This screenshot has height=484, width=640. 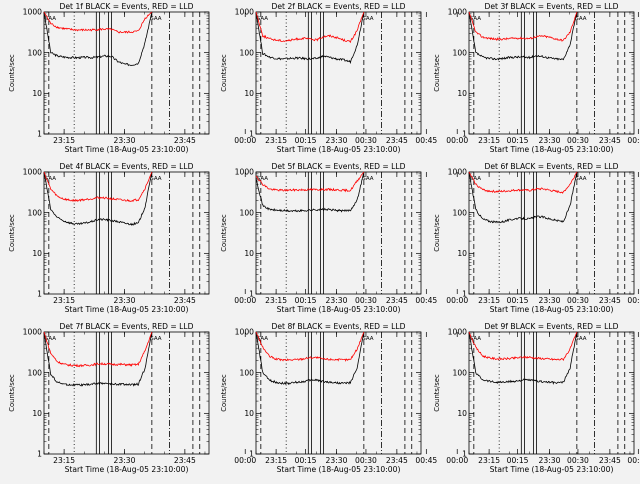 I want to click on chart-title: Det 1f BLACK = Events, RED = LLD, so click(x=127, y=6).